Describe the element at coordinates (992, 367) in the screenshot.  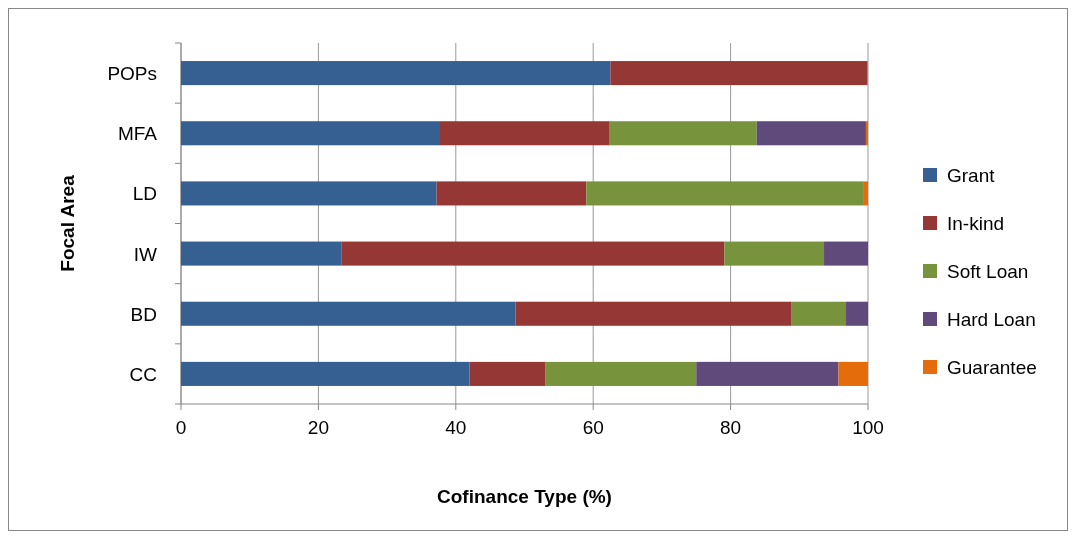
I see `legend-label: Guarantee` at that location.